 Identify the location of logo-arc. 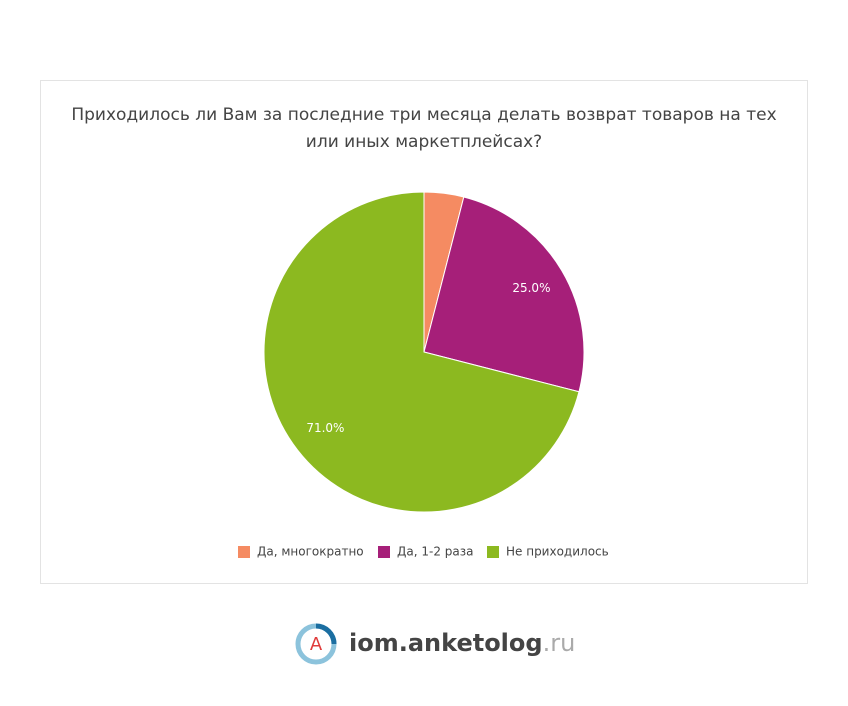
(326, 634).